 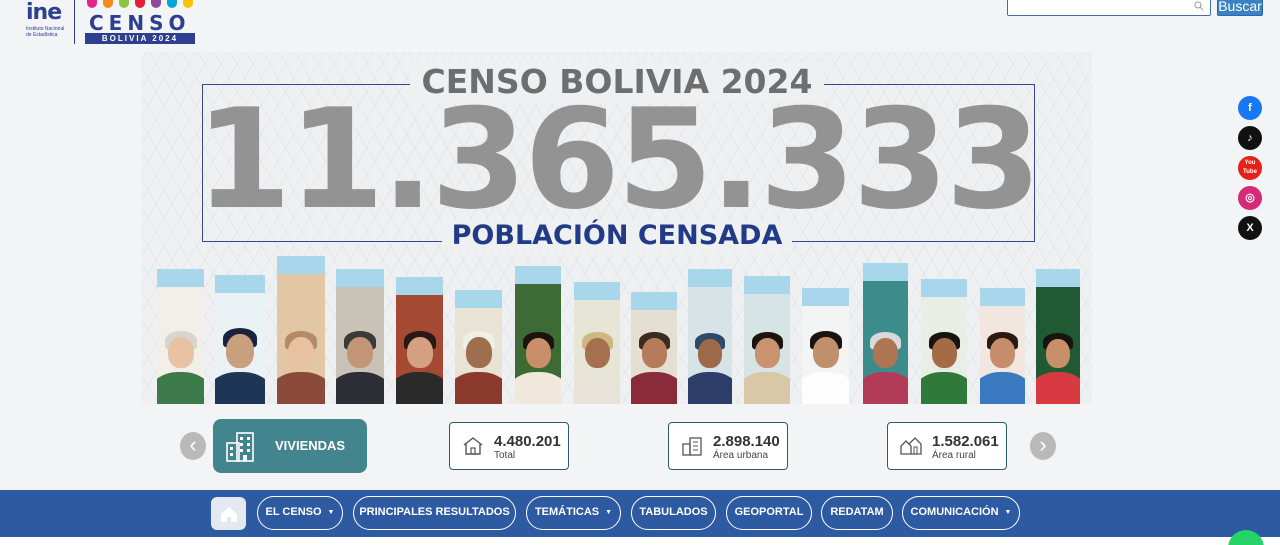 I want to click on censo-logo-word: CENSO, so click(x=140, y=23).